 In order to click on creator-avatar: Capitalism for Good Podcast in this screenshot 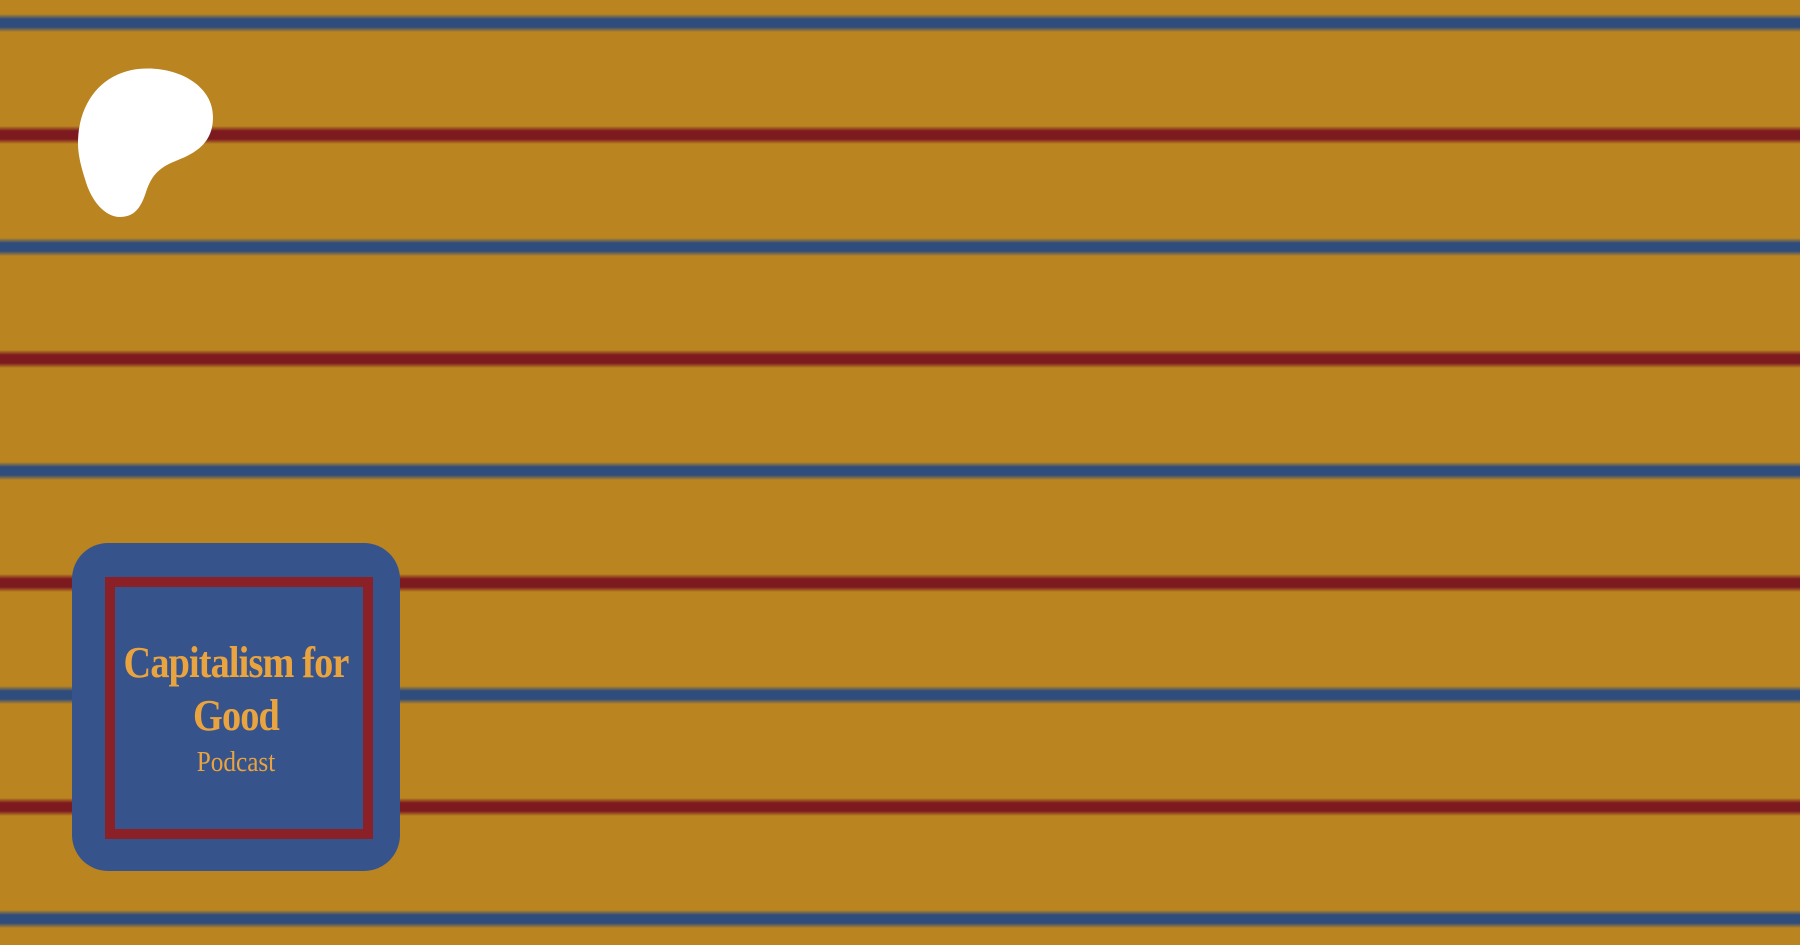, I will do `click(236, 707)`.